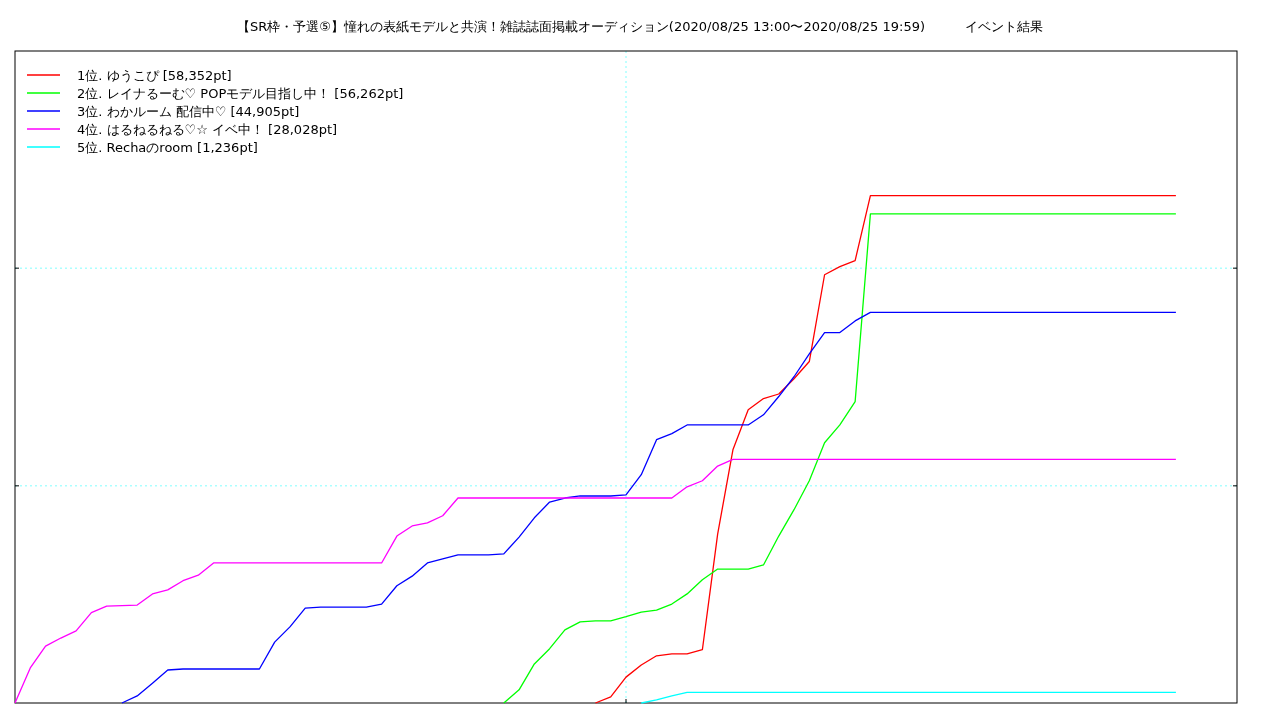  I want to click on chart-title: 【SR枠・予選⑤】憧れの表紙モデルと共演！雑誌誌面掲載オーディション(2020/08/25 13:00〜2020/08/25 19:59), so click(581, 26).